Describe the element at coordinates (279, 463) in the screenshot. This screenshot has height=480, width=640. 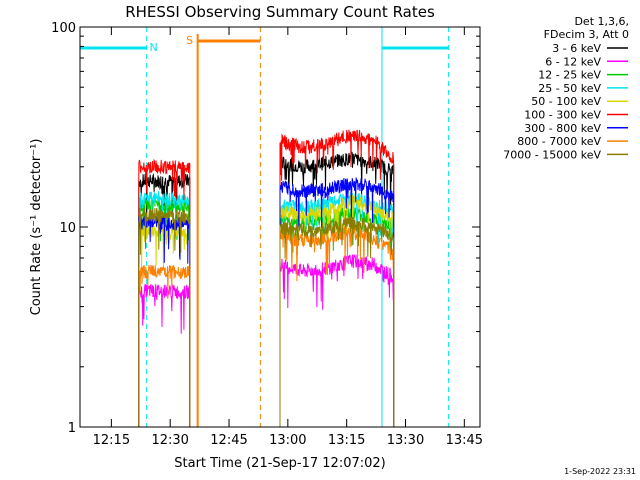
I see `x-axis-label: Start Time (21-Sep-17 12:07:02)` at that location.